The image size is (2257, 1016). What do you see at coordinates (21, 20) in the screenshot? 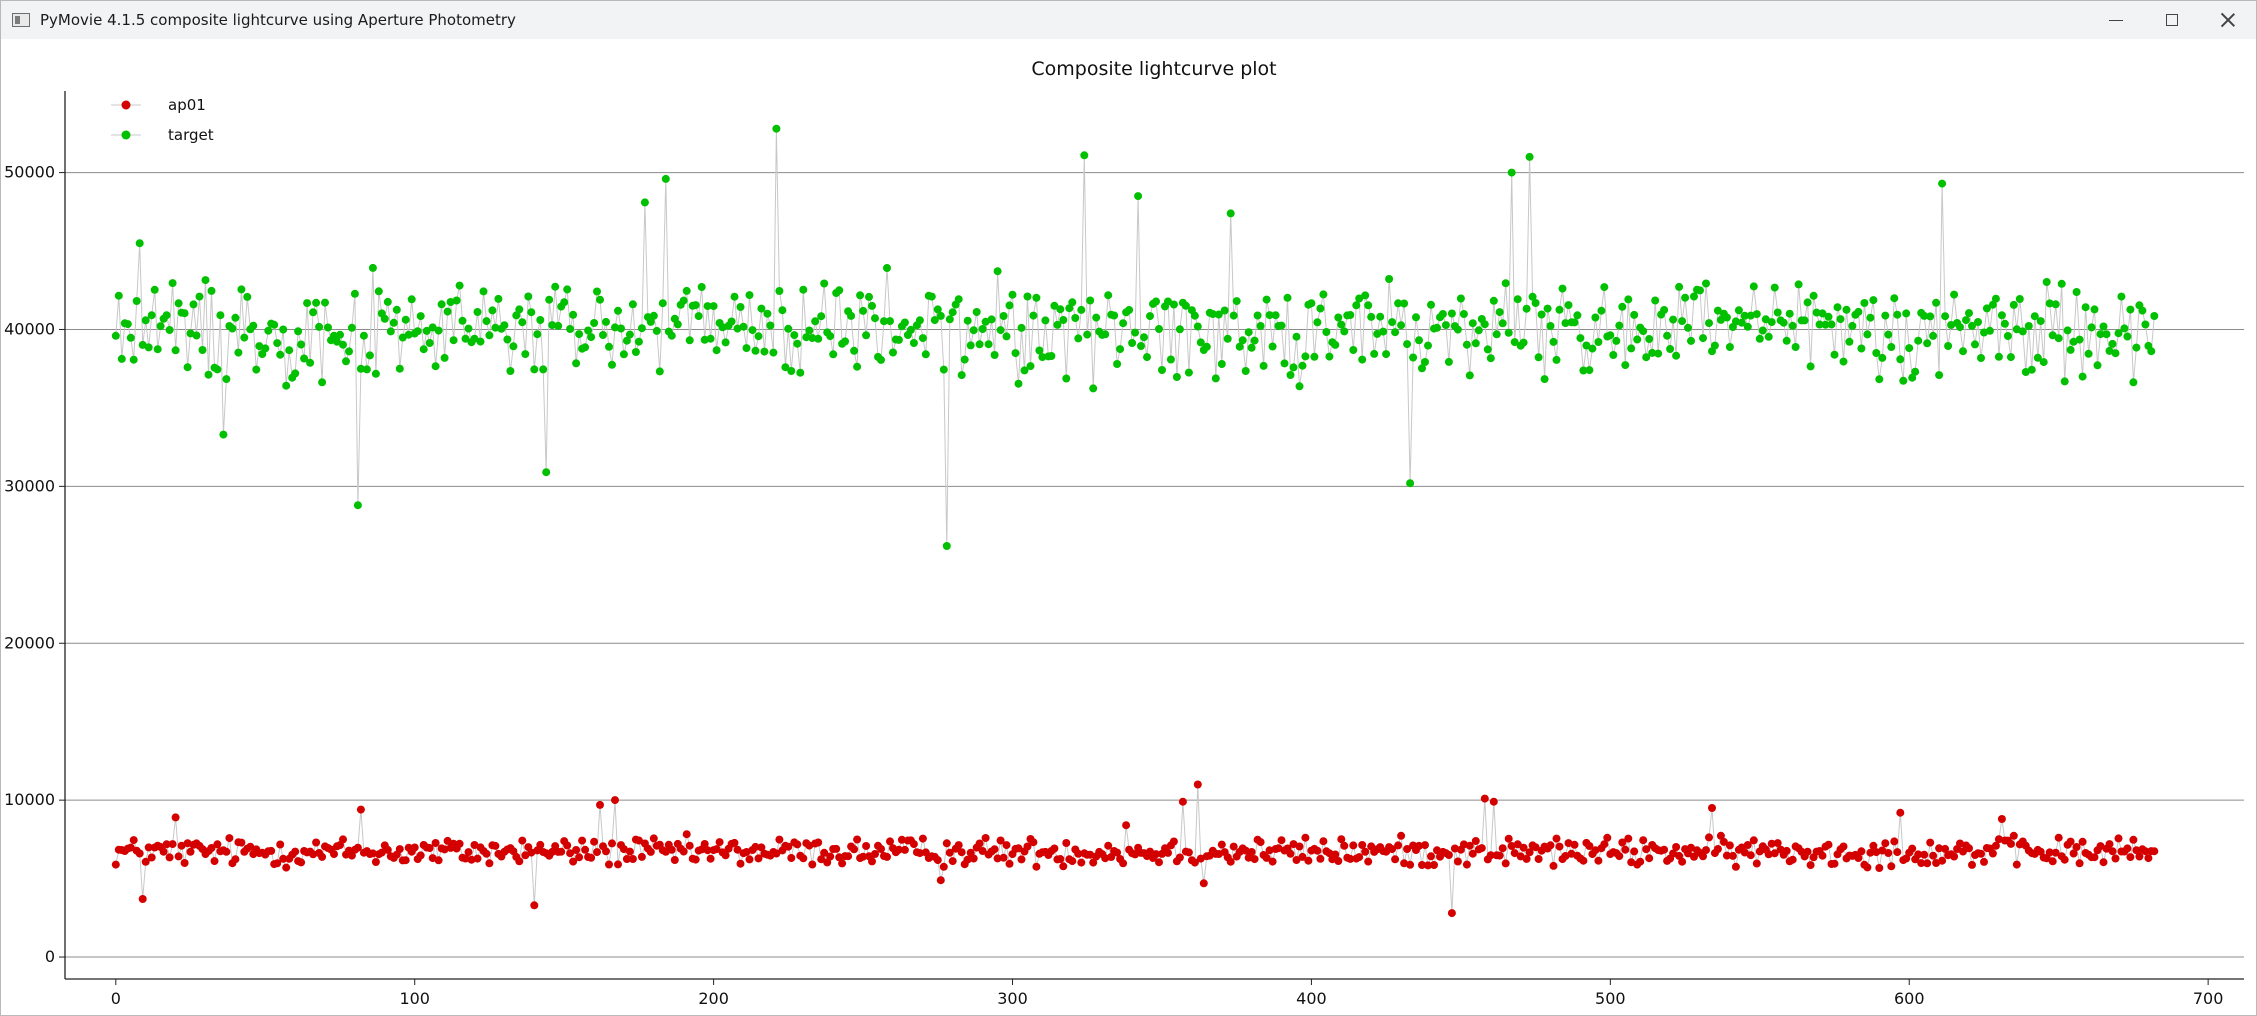
I see `window-app-icon` at bounding box center [21, 20].